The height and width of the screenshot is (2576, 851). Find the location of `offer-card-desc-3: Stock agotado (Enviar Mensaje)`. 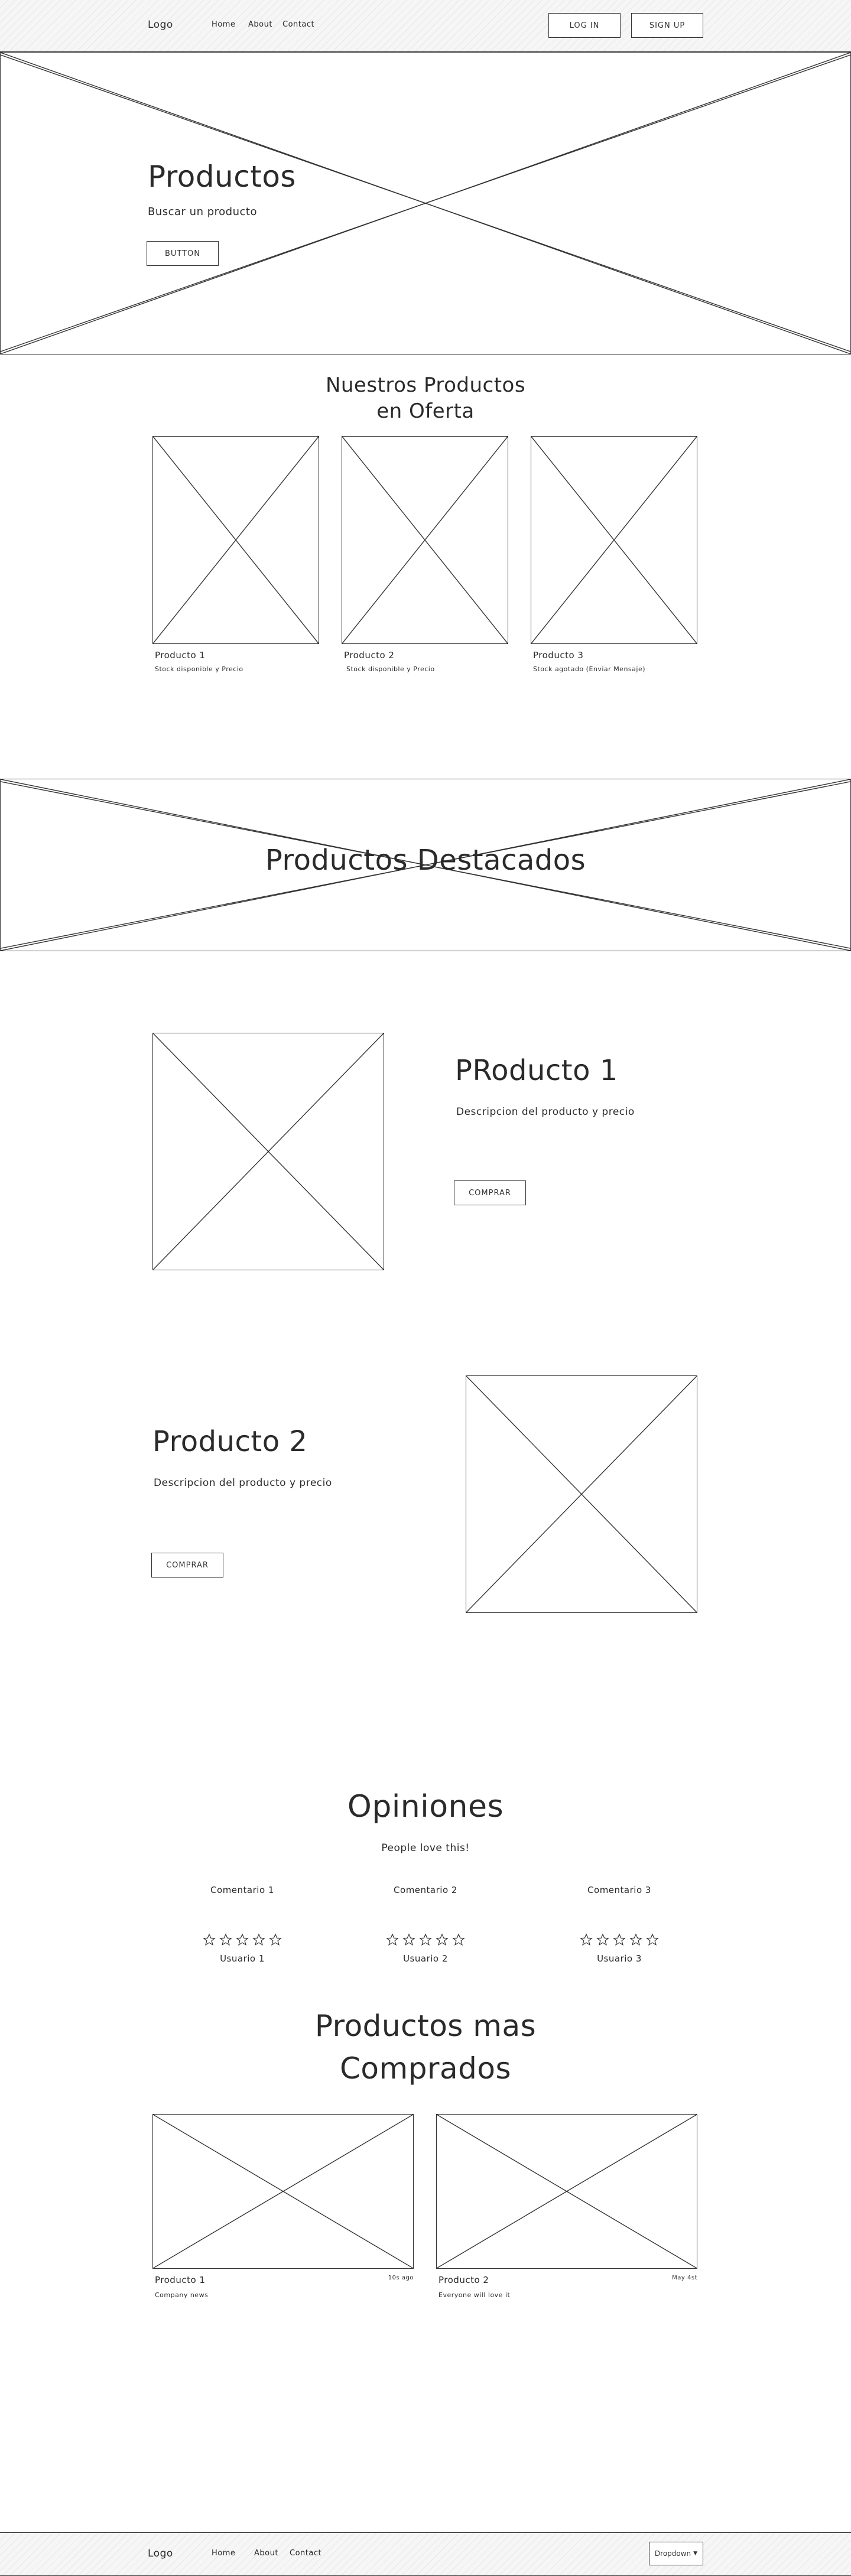

offer-card-desc-3: Stock agotado (Enviar Mensaje) is located at coordinates (589, 669).